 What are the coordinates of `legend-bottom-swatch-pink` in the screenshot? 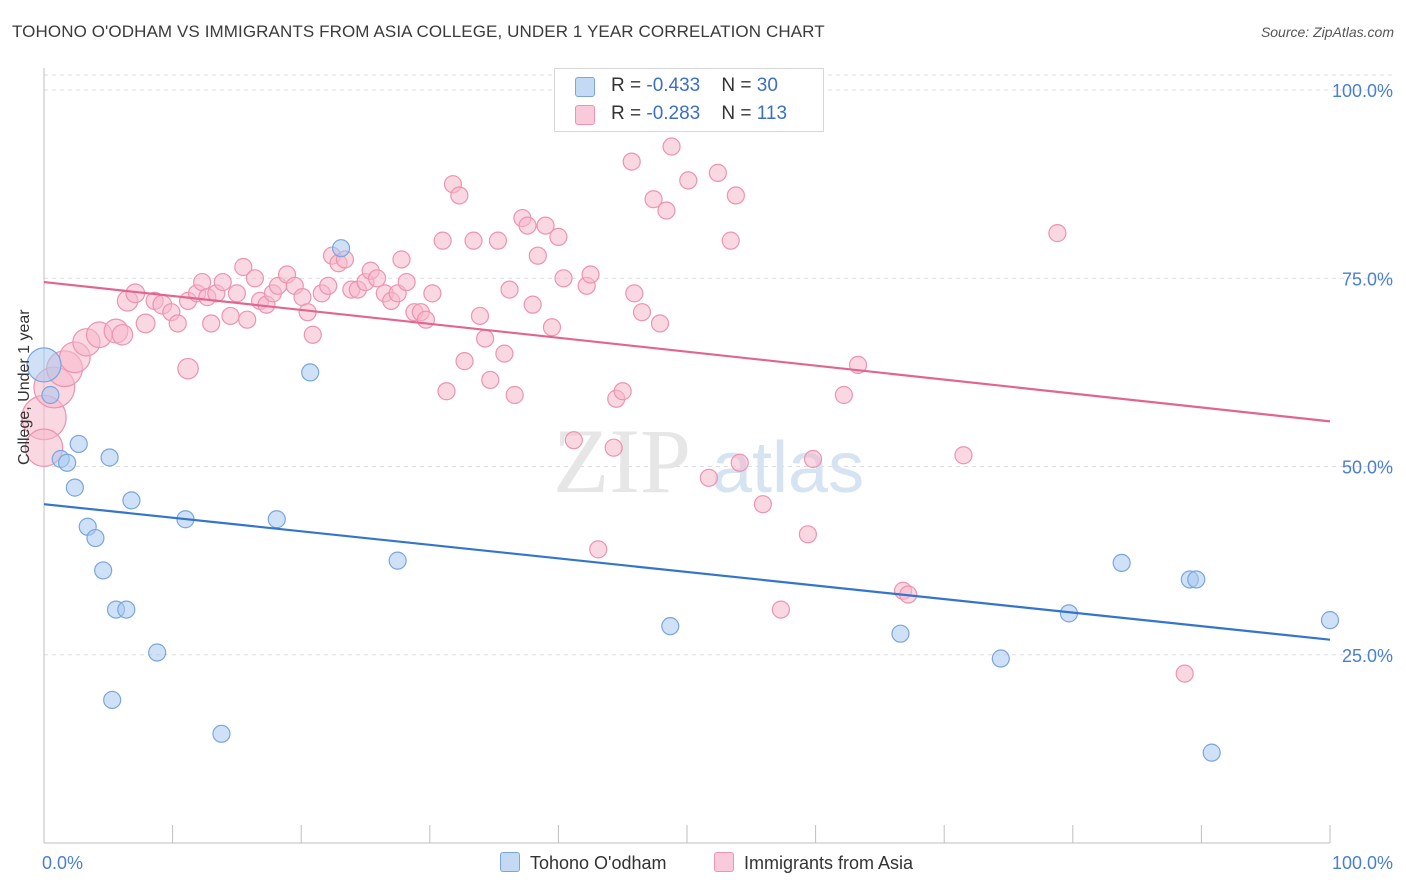 It's located at (724, 862).